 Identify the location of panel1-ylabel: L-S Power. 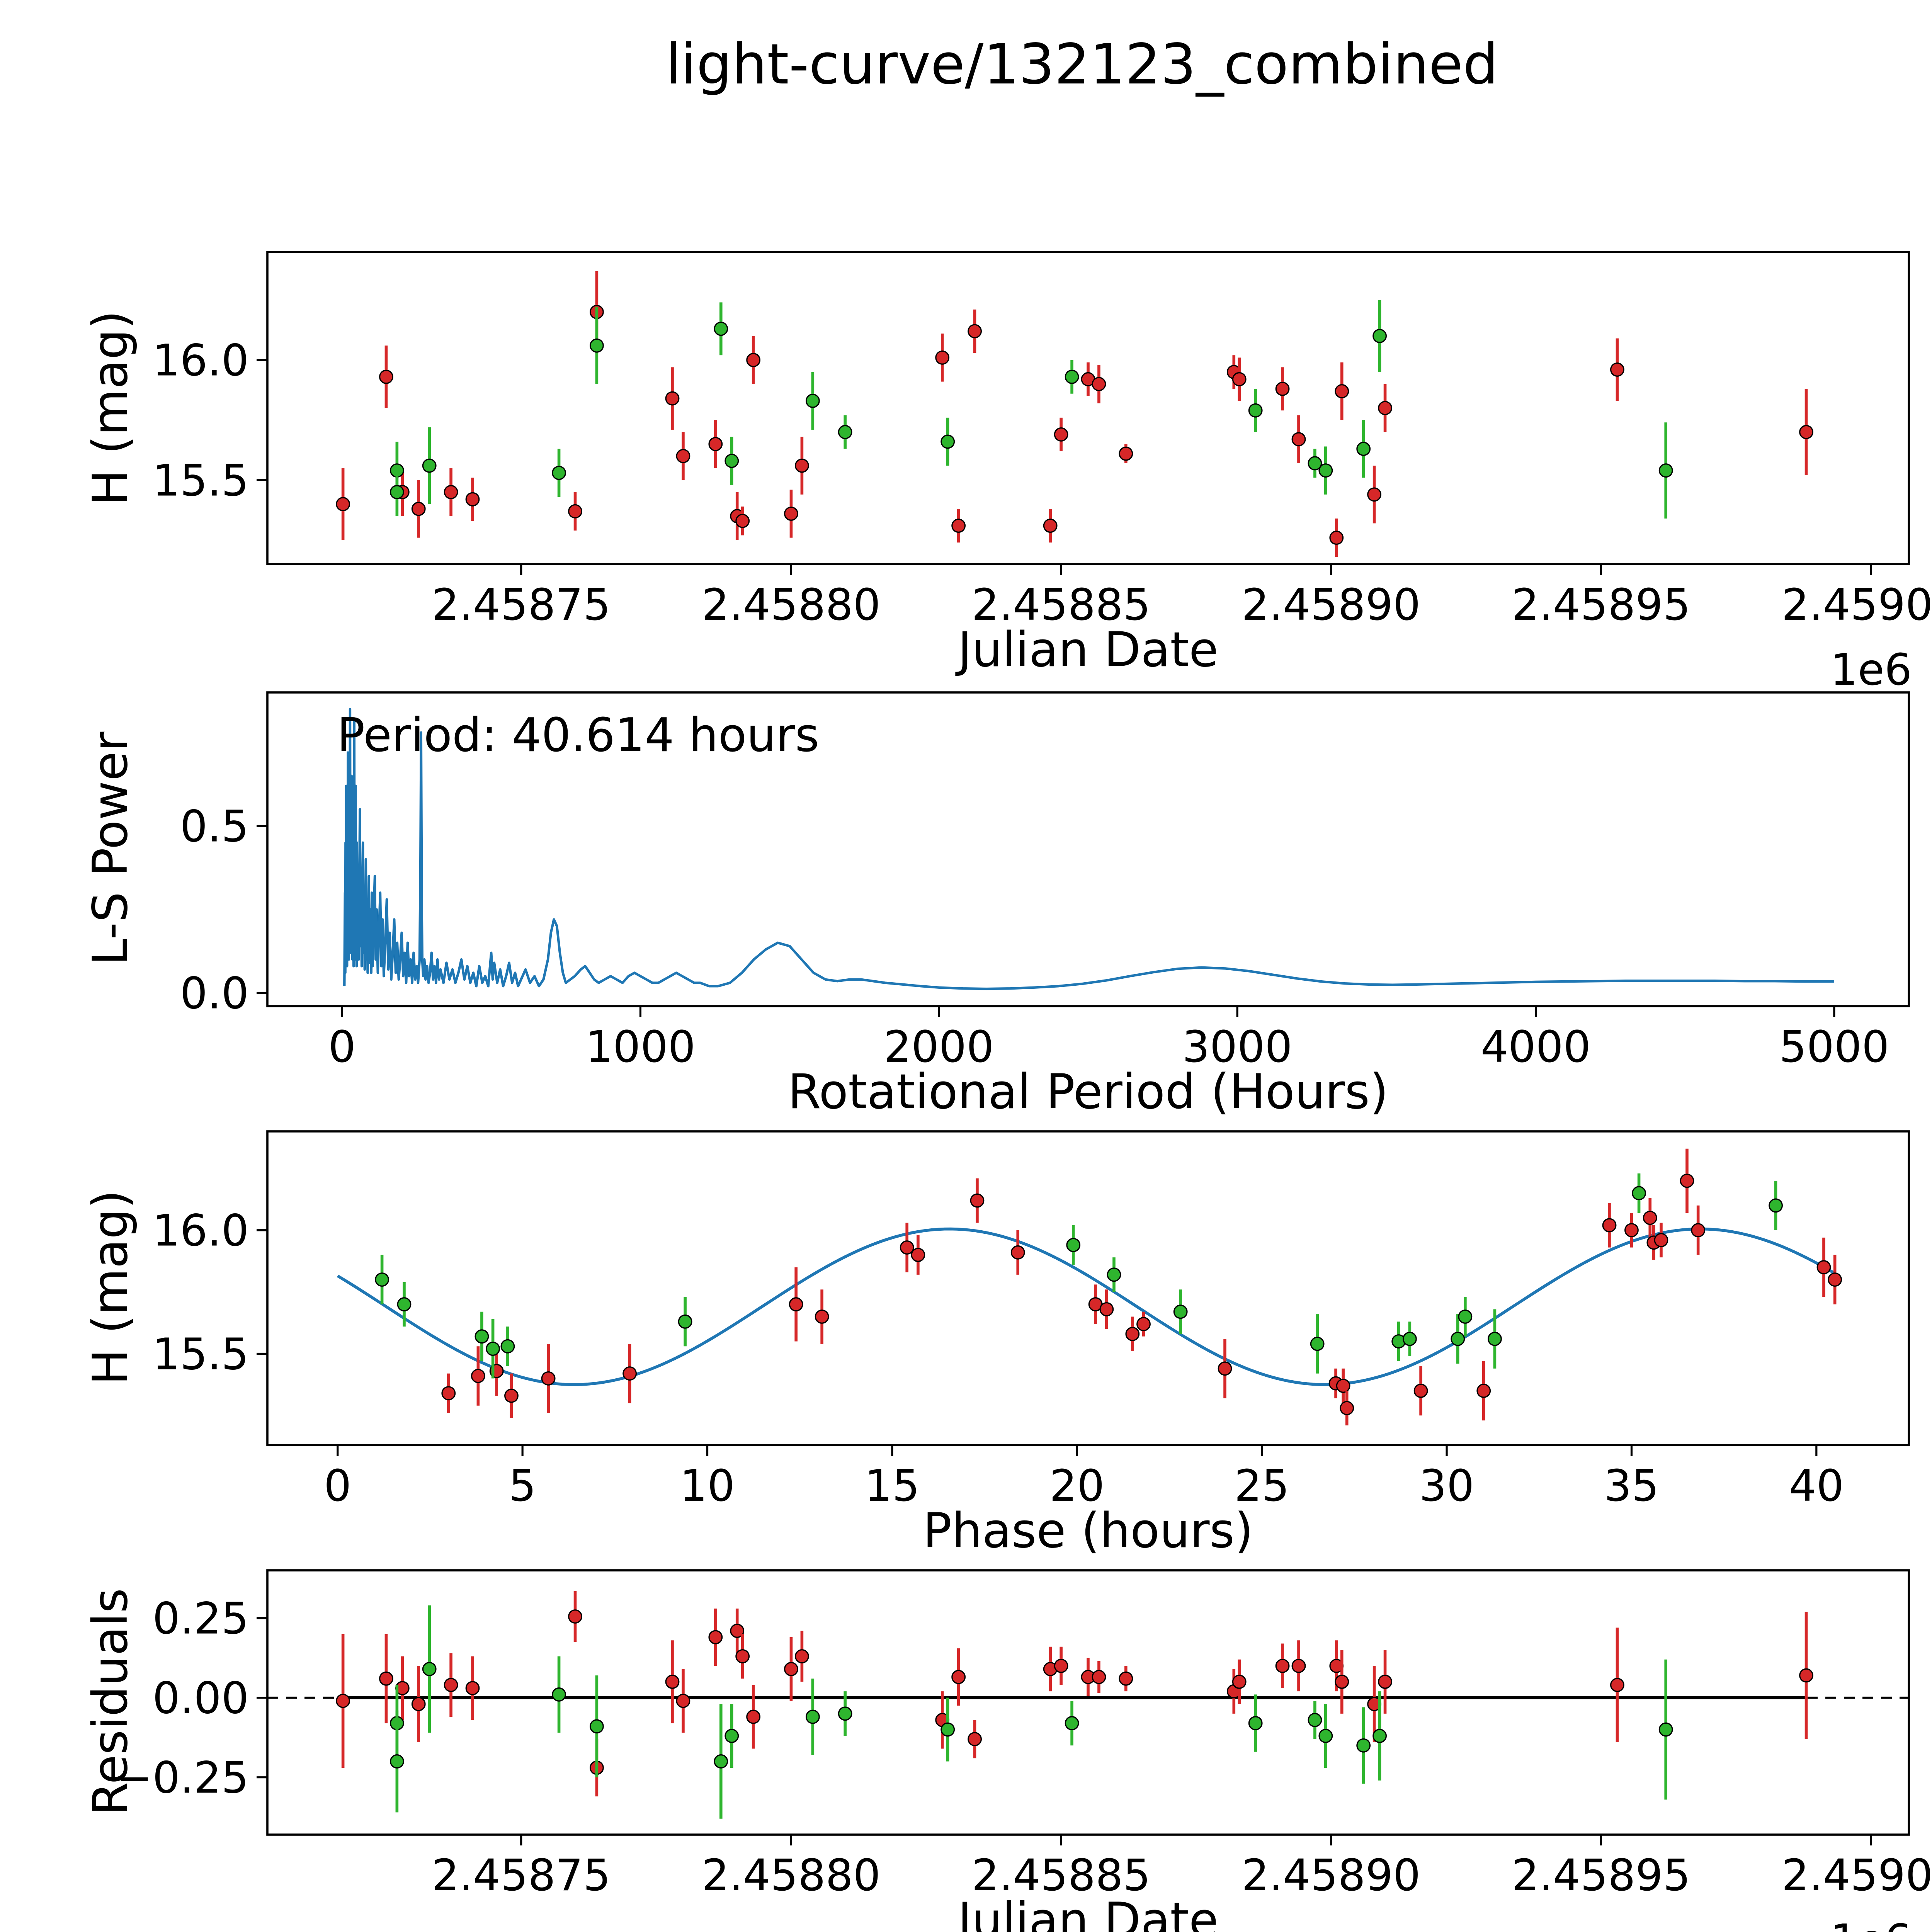
(111, 849).